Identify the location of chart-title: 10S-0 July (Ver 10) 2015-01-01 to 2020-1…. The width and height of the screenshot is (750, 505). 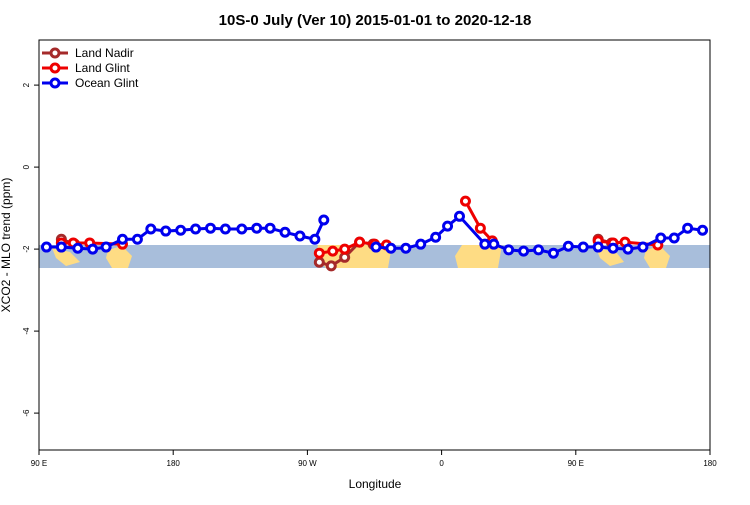
(375, 20).